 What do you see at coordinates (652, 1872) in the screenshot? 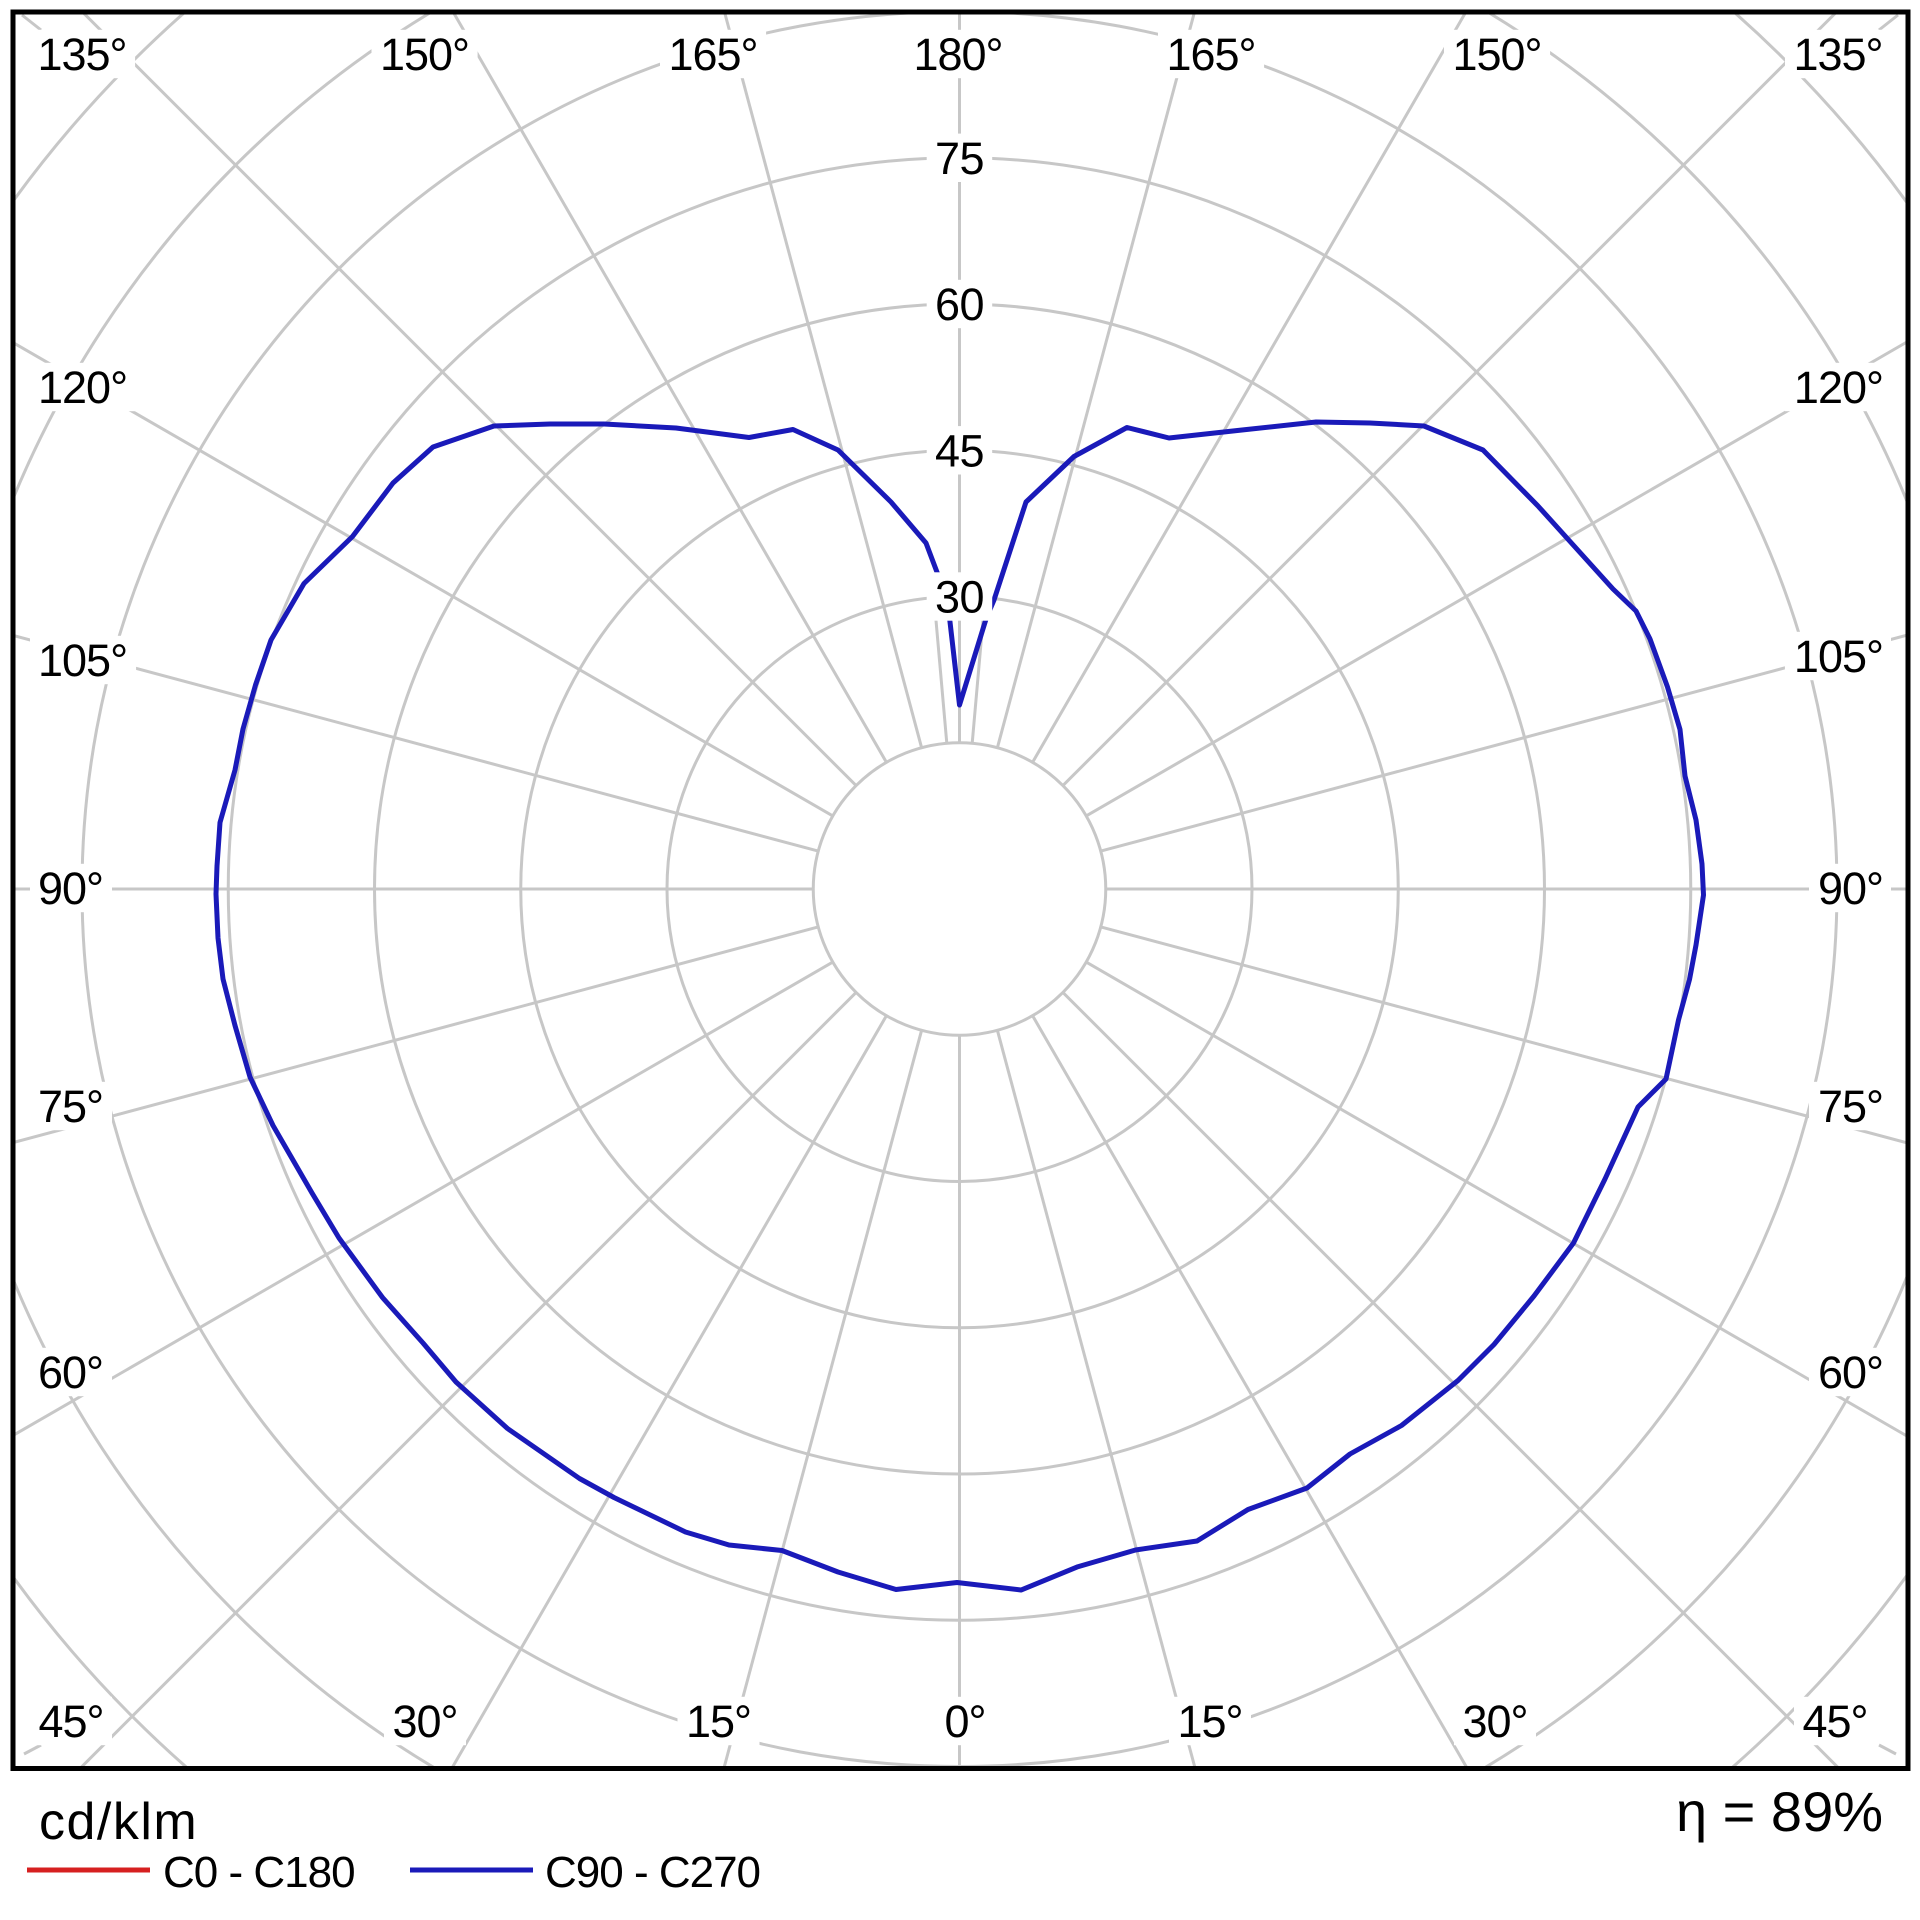
I see `svg-text: C90 - C270` at bounding box center [652, 1872].